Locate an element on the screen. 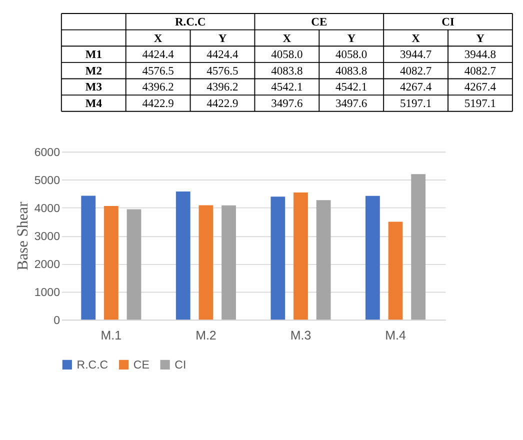  text: M3 is located at coordinates (93, 88).